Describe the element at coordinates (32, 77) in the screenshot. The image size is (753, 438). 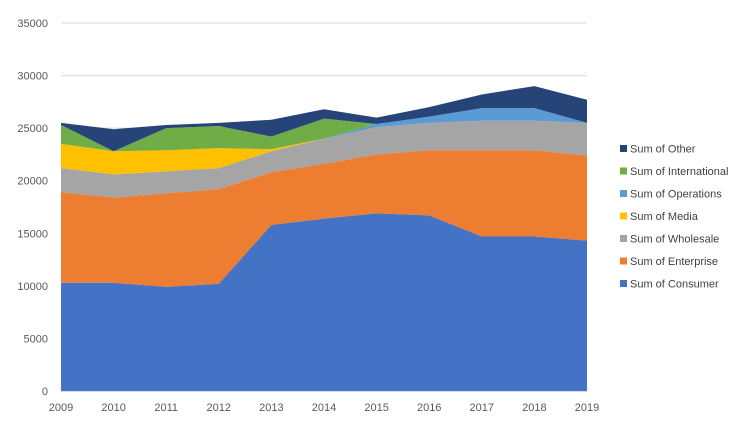
I see `y-tick-label: 30000` at that location.